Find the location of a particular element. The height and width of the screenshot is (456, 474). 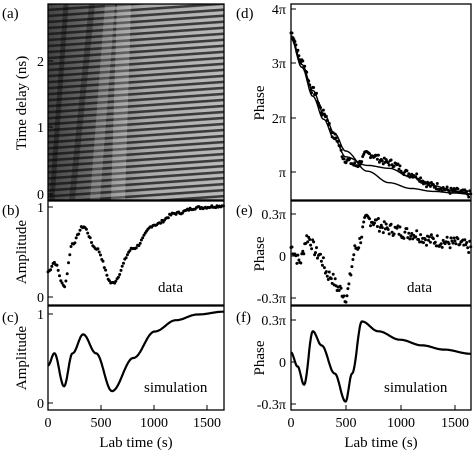

panel-d-ylabel: Phase is located at coordinates (260, 102).